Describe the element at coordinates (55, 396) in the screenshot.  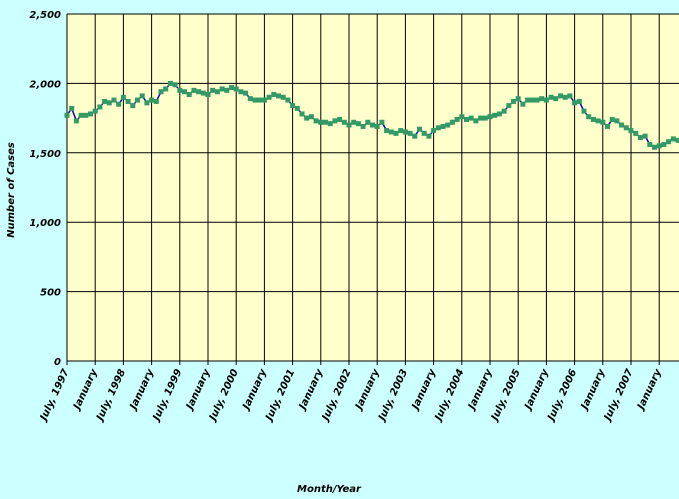
I see `x-tick-label: July, 1997` at that location.